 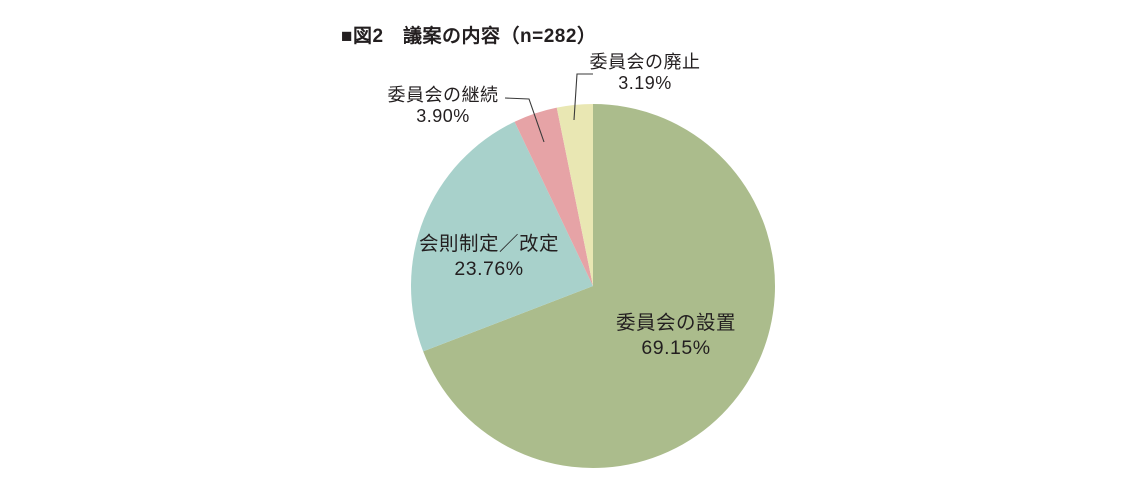 What do you see at coordinates (524, 120) in the screenshot?
I see `leader-line-keizoku` at bounding box center [524, 120].